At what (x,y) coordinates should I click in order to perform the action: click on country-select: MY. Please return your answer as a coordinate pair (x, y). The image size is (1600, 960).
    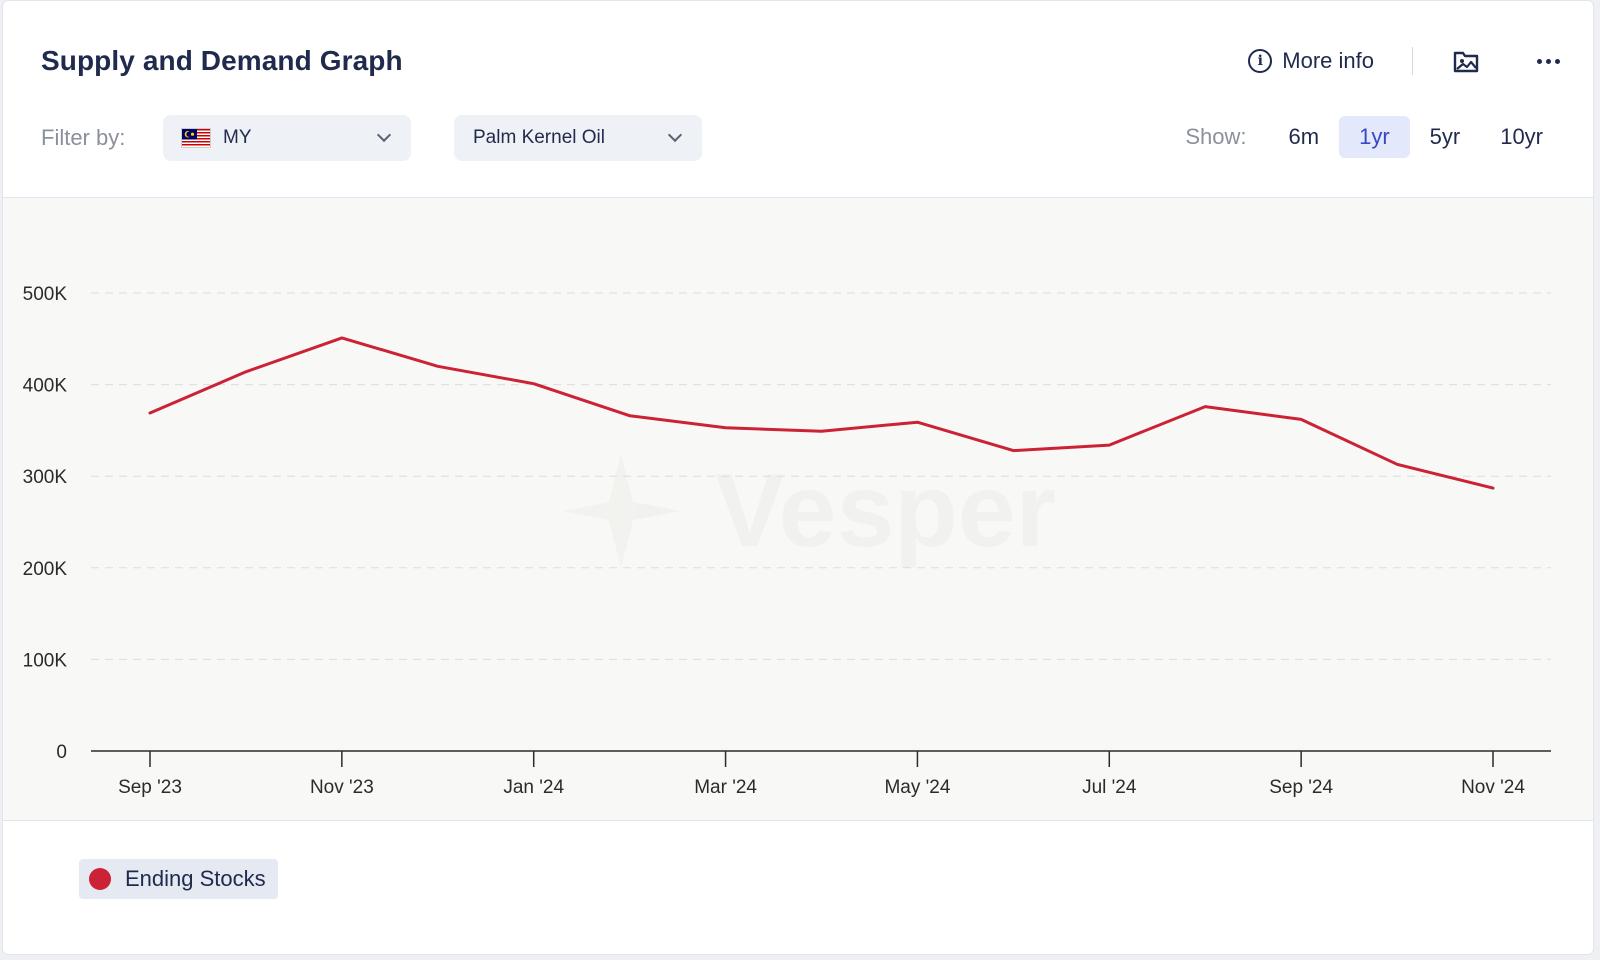
    Looking at the image, I should click on (287, 138).